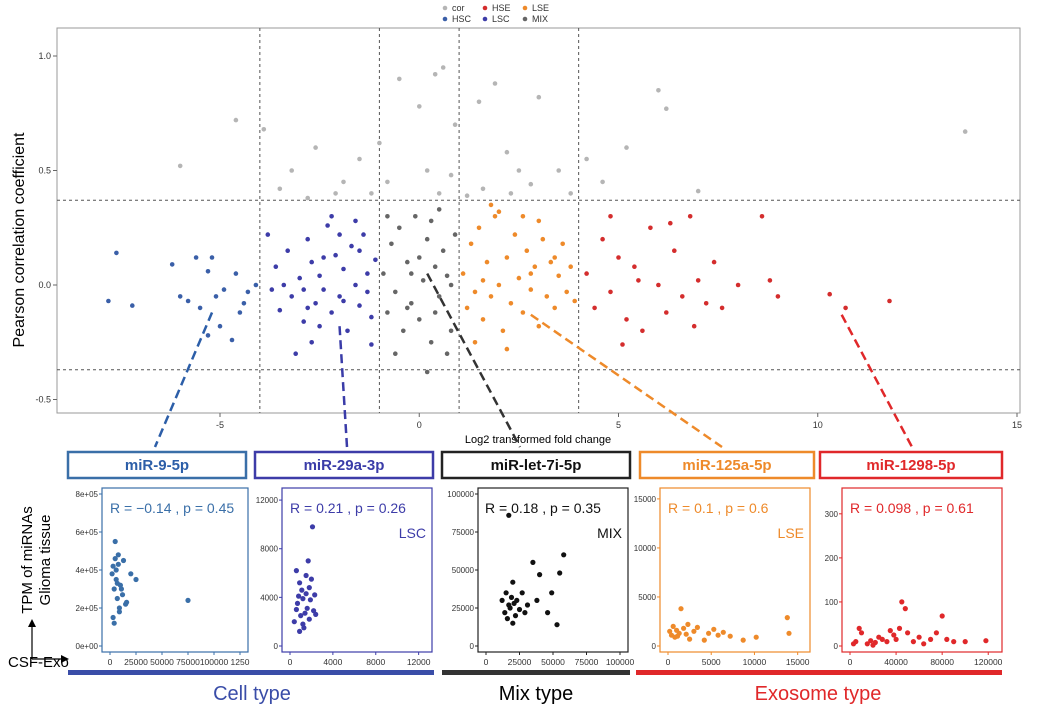 The image size is (1042, 720). What do you see at coordinates (819, 672) in the screenshot?
I see `exosome-type-bar` at bounding box center [819, 672].